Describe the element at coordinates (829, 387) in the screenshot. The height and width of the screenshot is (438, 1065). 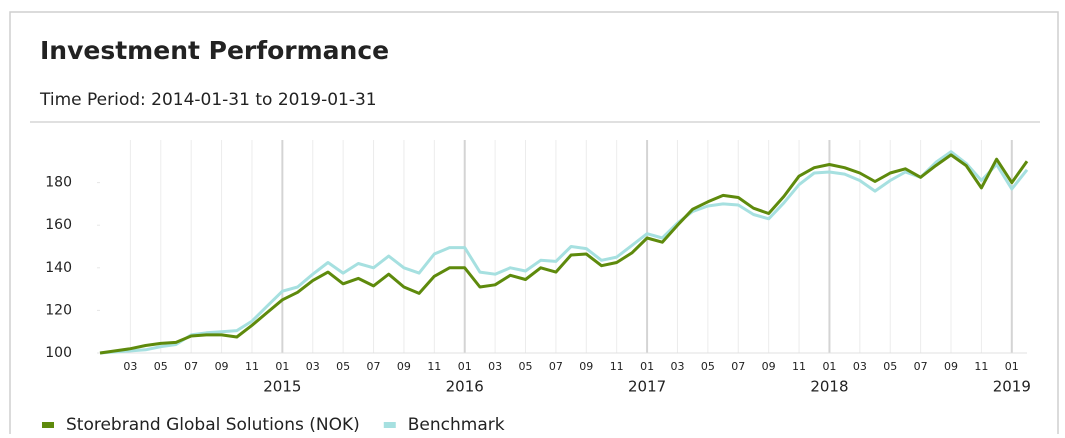
I see `year-label: 2018` at that location.